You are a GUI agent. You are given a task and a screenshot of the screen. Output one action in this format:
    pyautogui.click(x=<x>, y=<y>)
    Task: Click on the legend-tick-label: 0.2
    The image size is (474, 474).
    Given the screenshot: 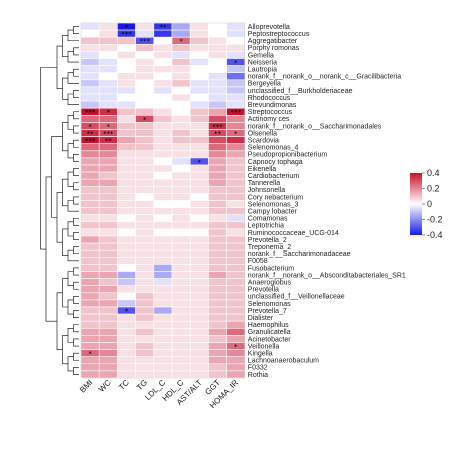 What is the action you would take?
    pyautogui.click(x=433, y=189)
    